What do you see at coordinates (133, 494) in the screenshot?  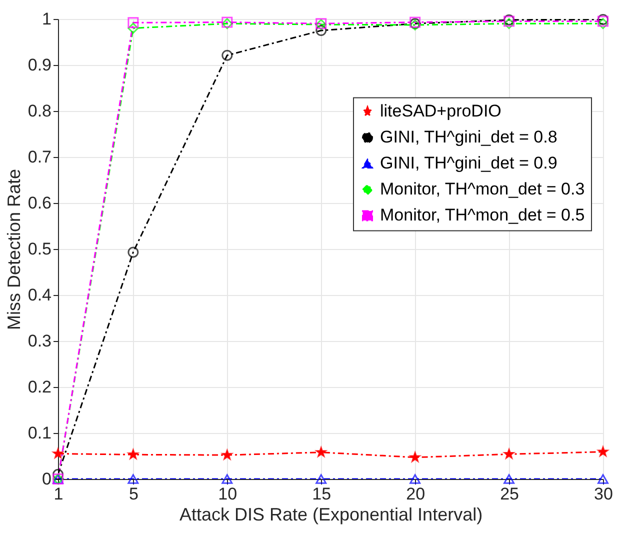 I see `x-tick-label: 5` at bounding box center [133, 494].